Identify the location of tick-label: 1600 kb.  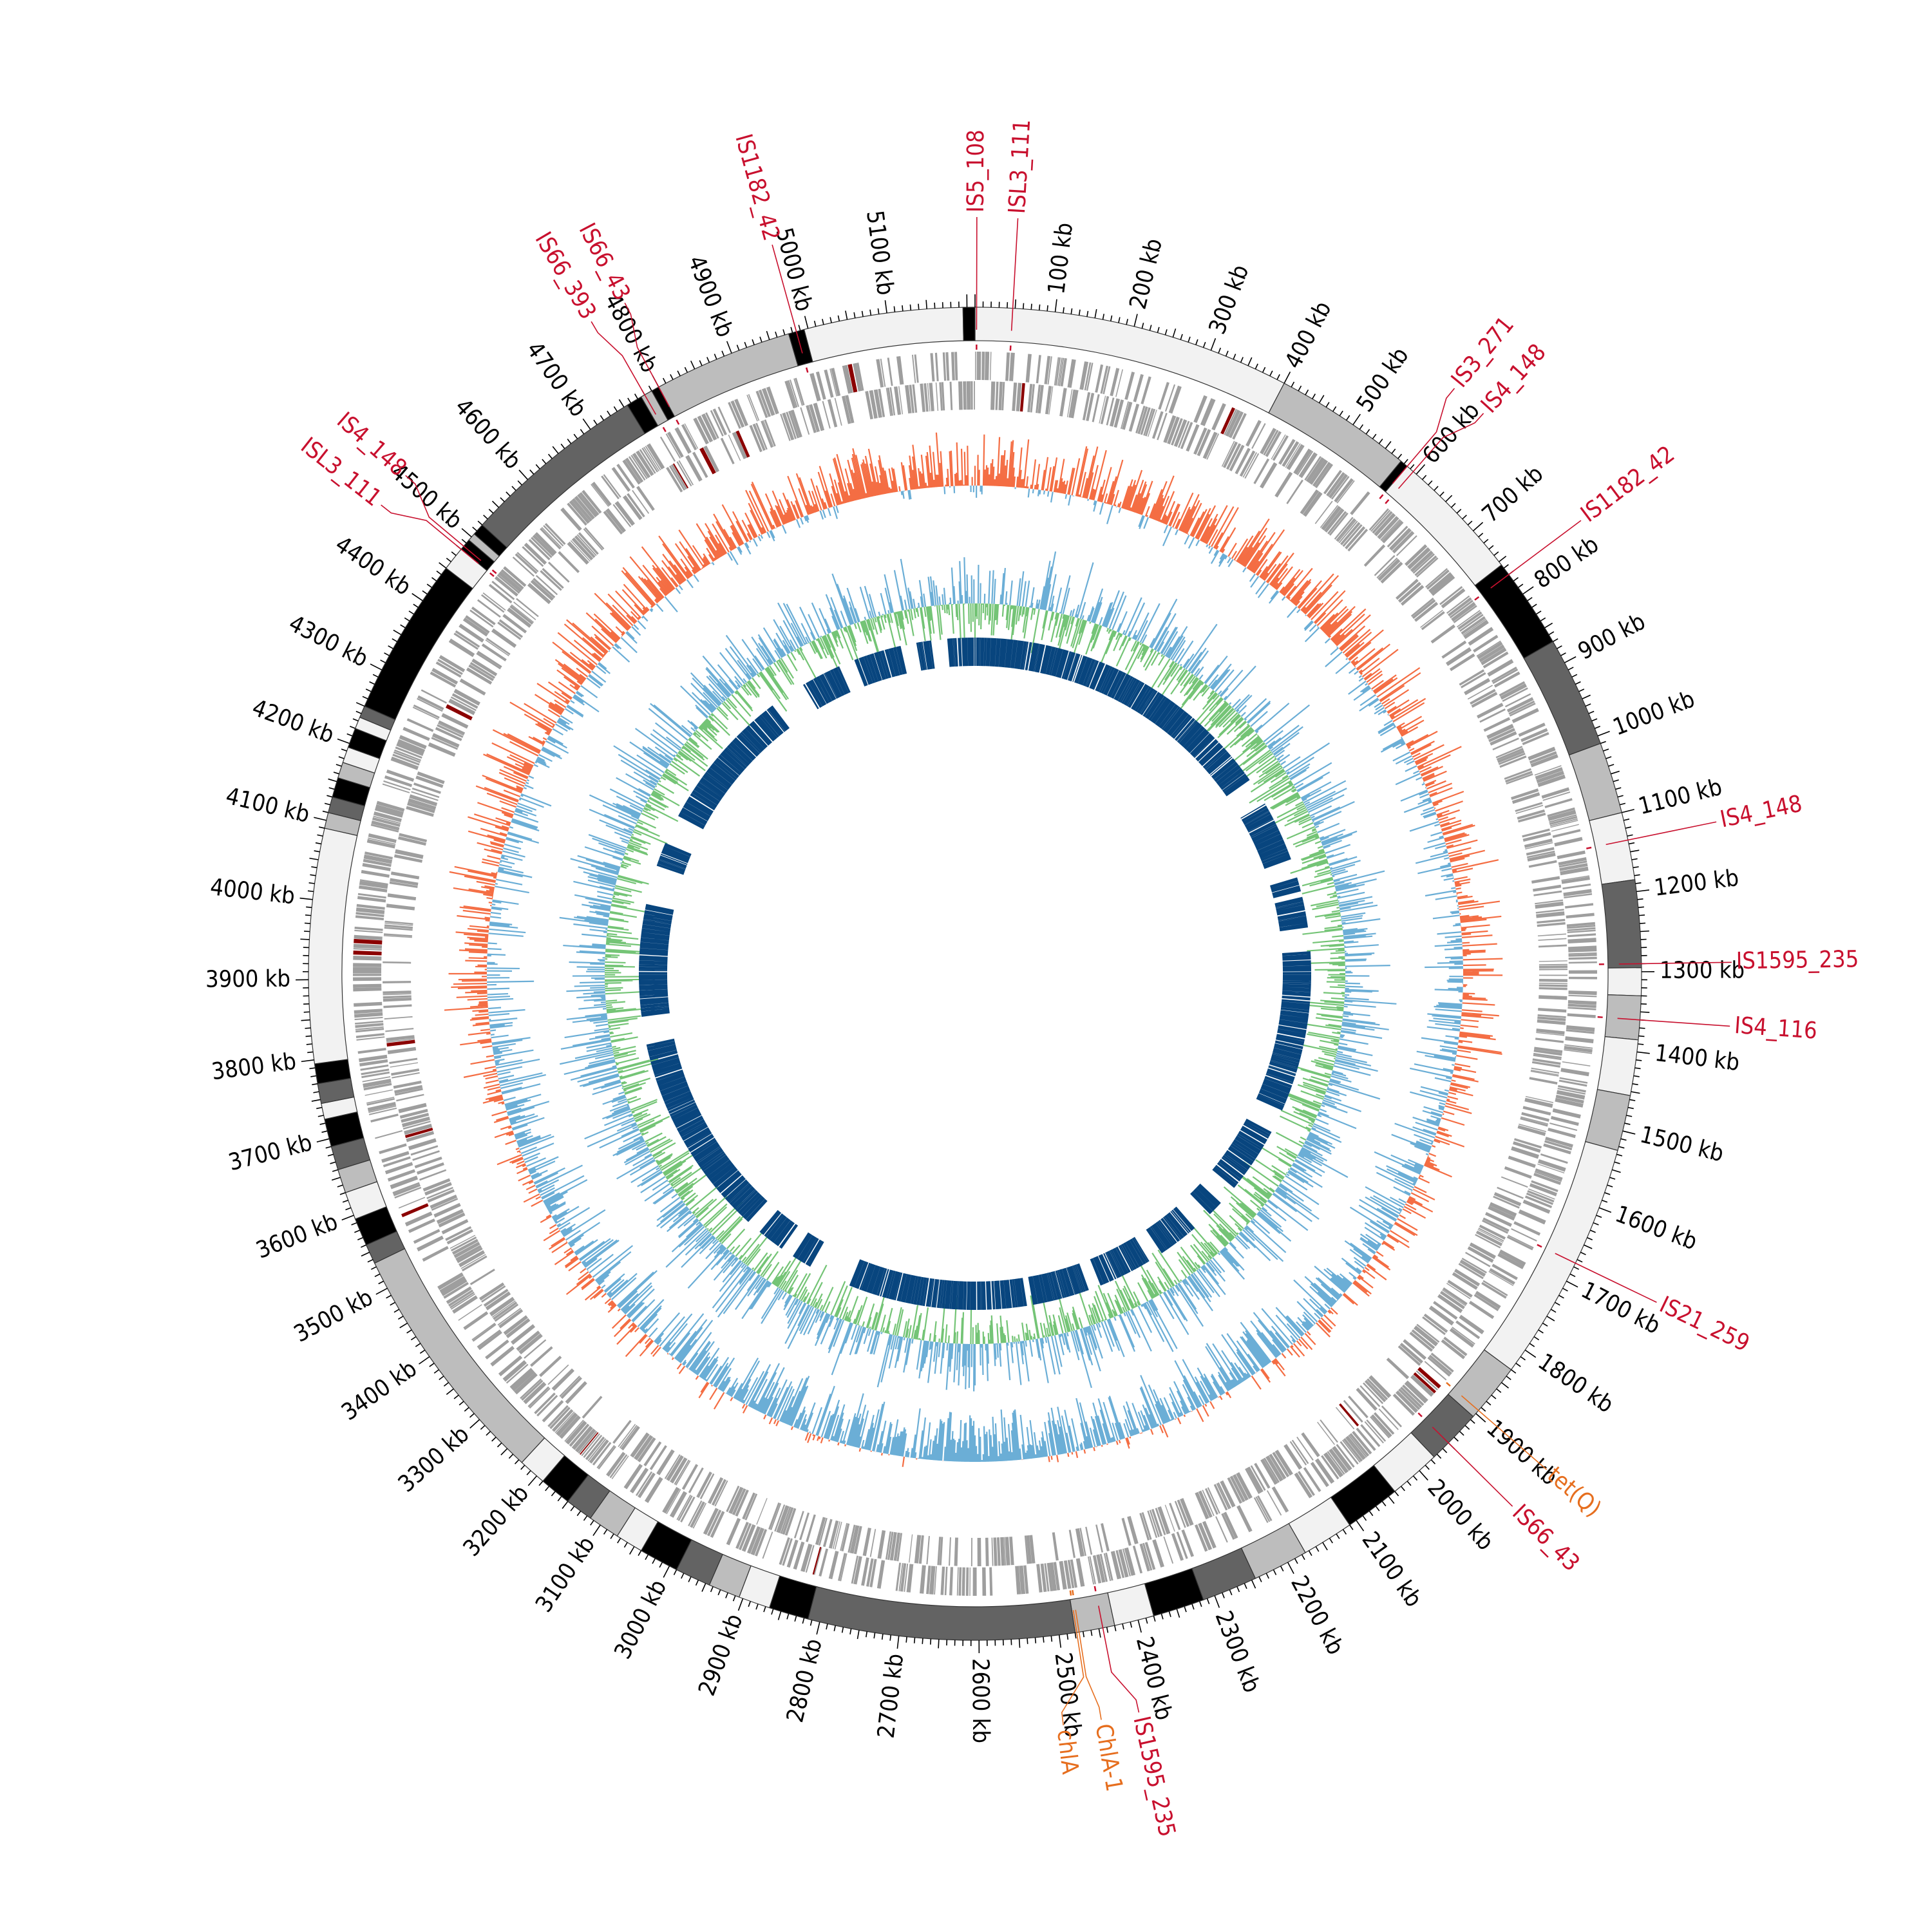
(1657, 1228).